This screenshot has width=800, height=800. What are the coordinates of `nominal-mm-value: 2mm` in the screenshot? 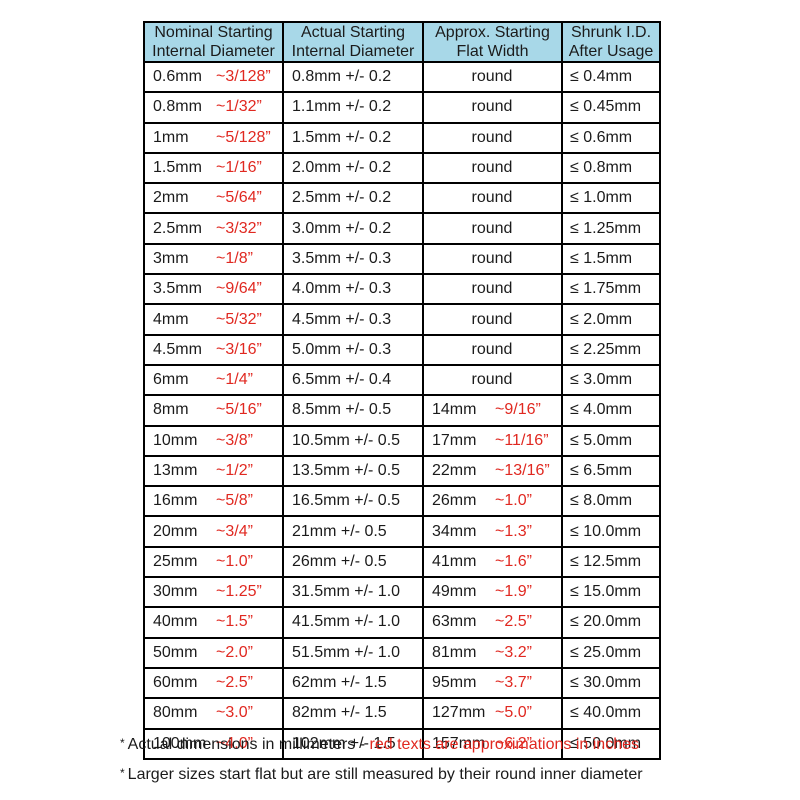 It's located at (171, 198).